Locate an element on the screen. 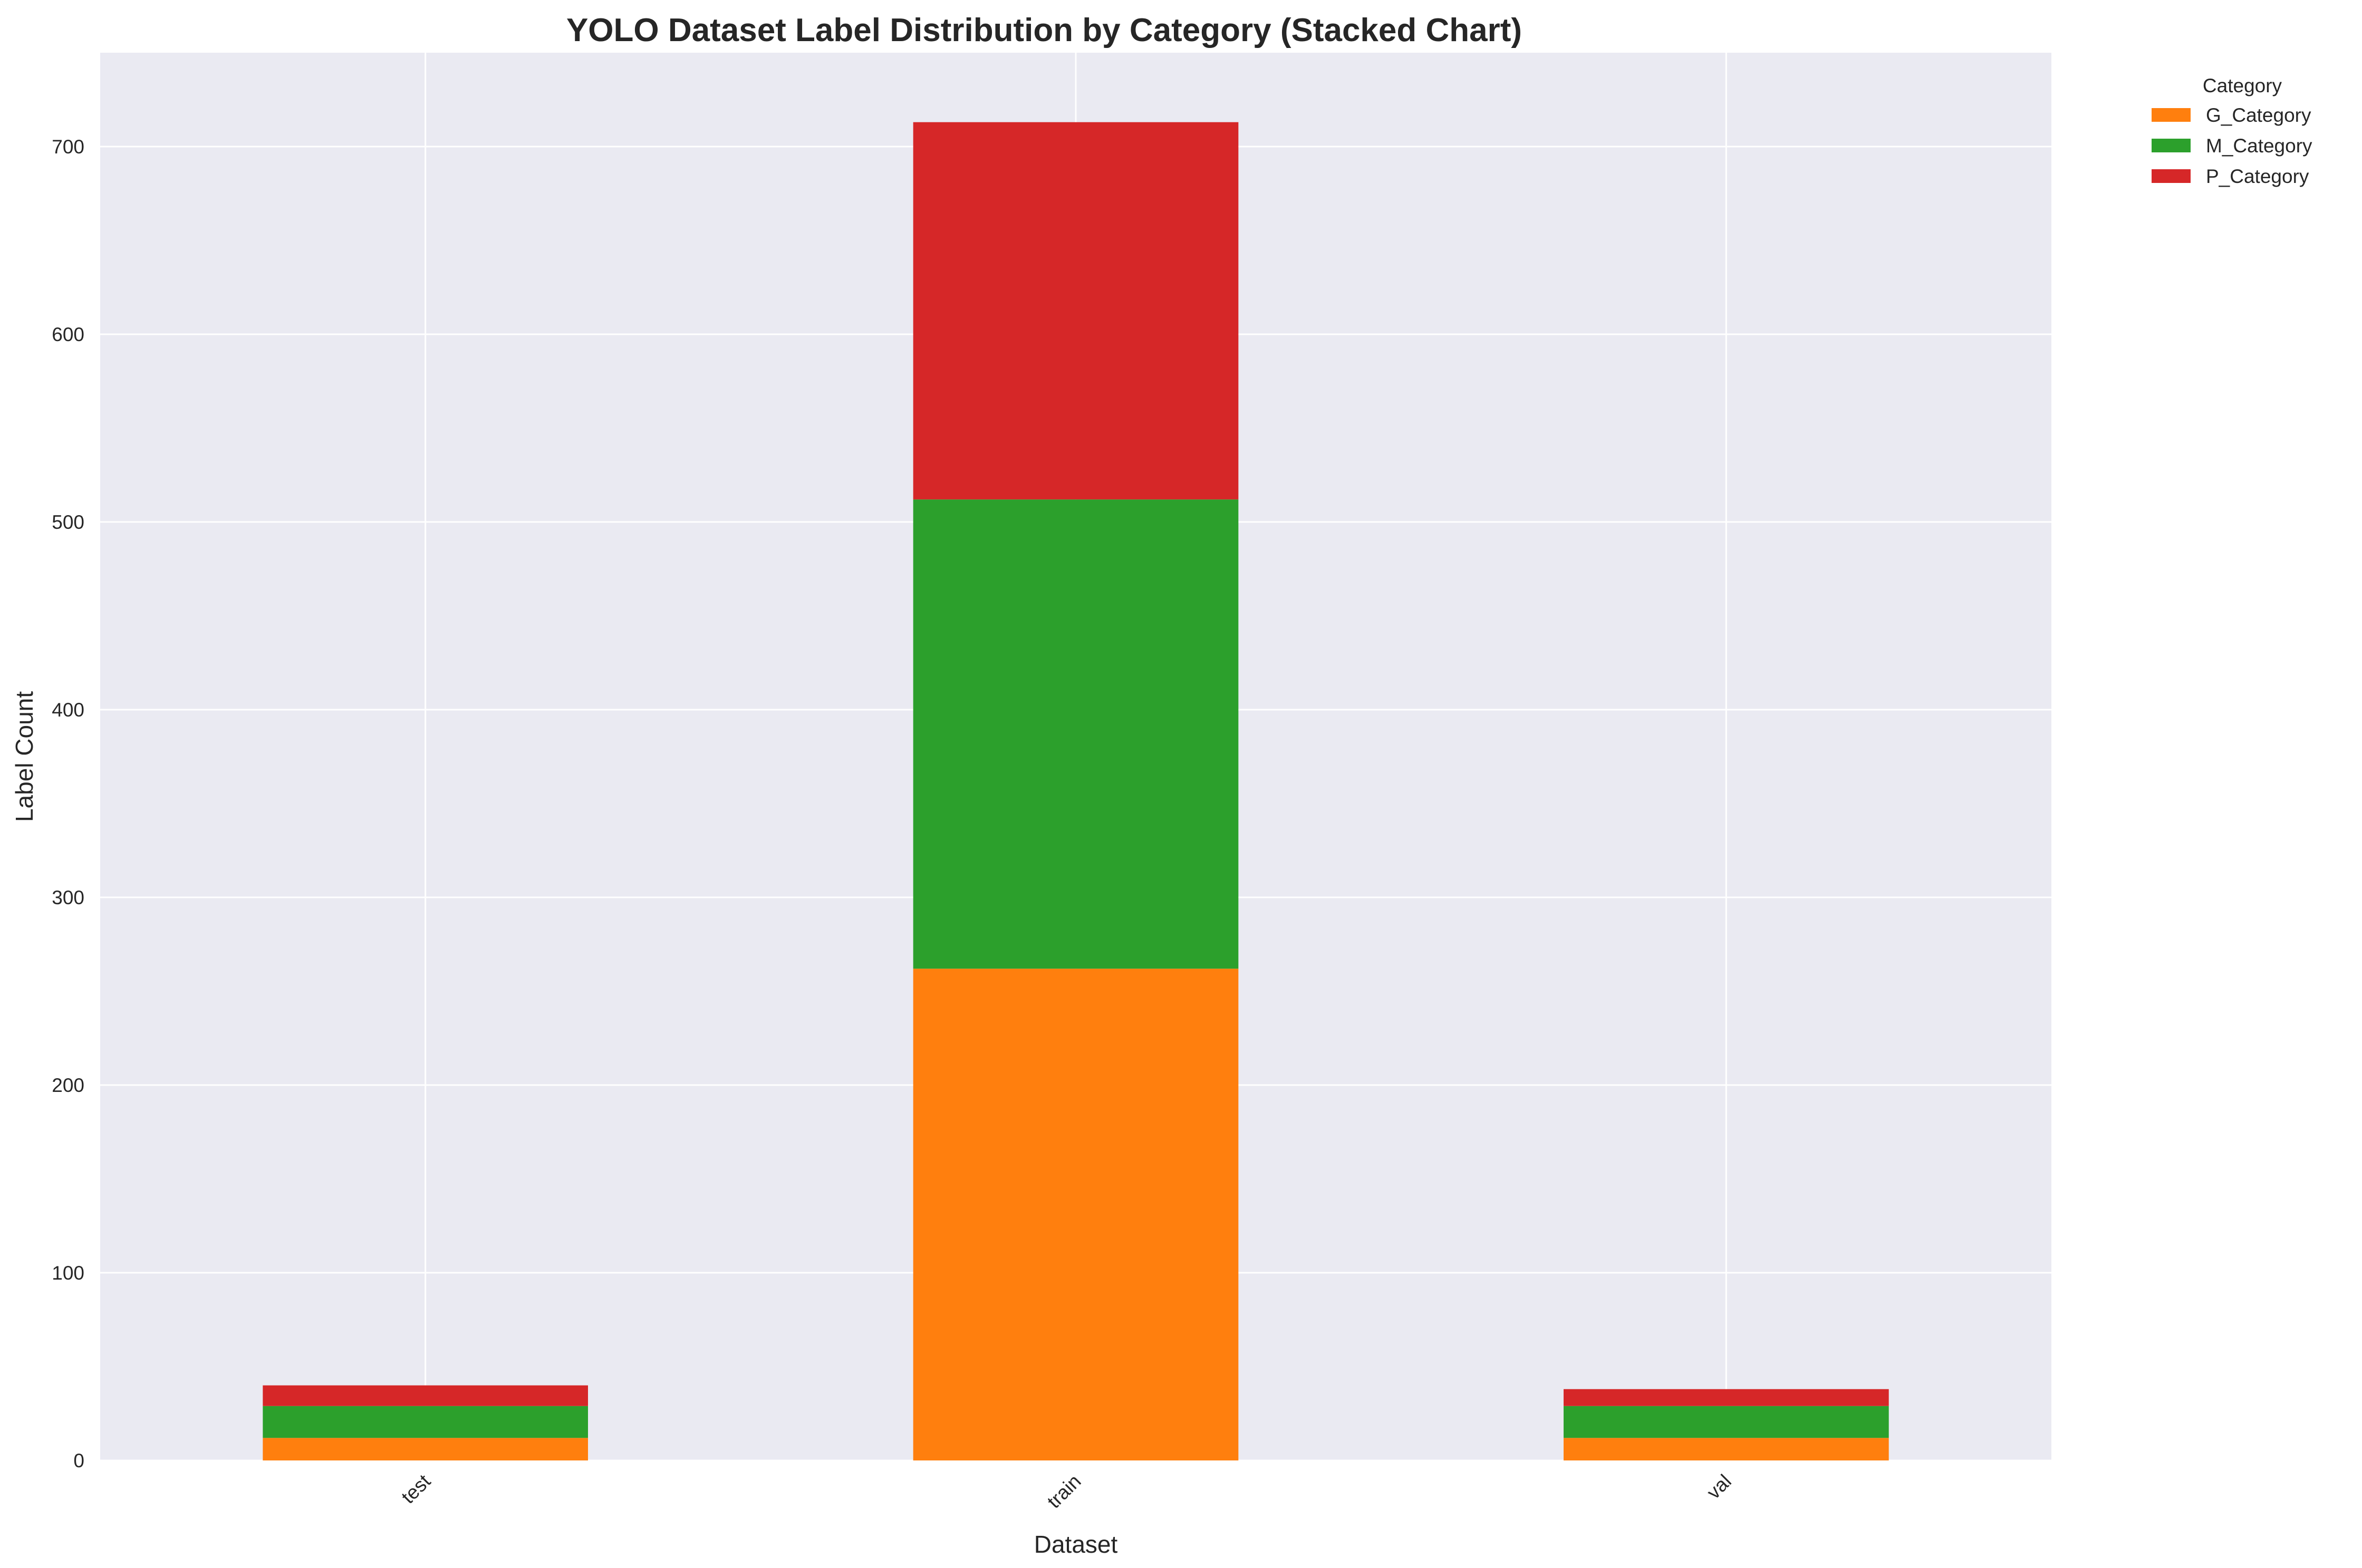 This screenshot has height=1568, width=2362. y-tick-label-200: 200 is located at coordinates (68, 1085).